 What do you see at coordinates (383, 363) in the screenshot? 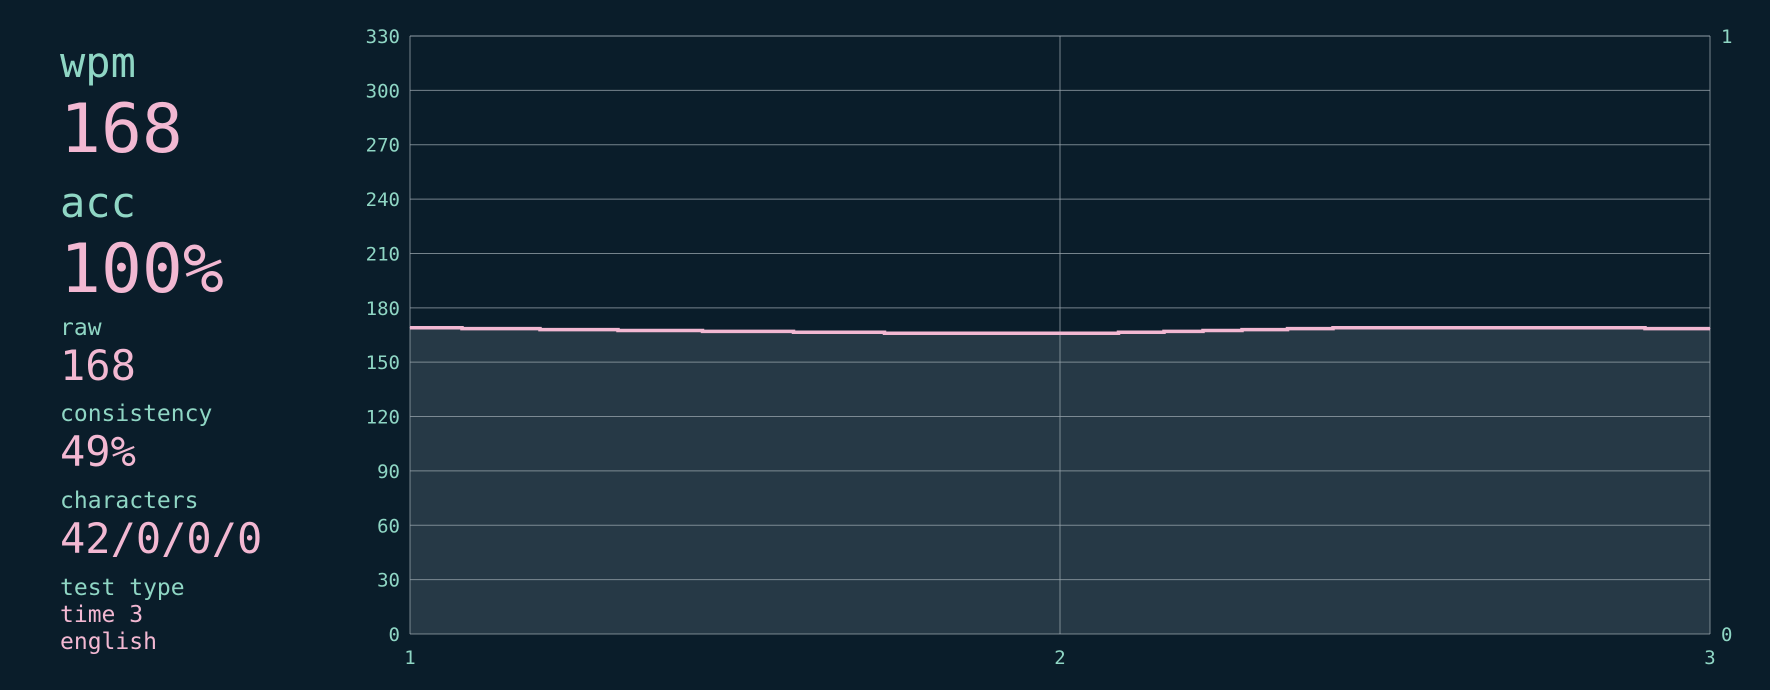
I see `y-tick-label: 150` at bounding box center [383, 363].